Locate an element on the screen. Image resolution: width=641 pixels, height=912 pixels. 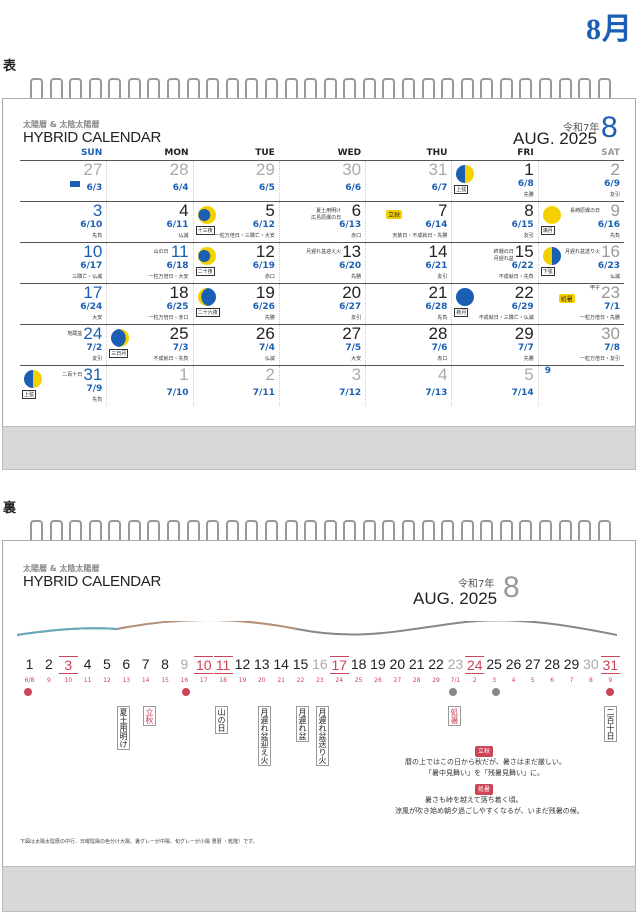
wave-line is located at coordinates (317, 628).